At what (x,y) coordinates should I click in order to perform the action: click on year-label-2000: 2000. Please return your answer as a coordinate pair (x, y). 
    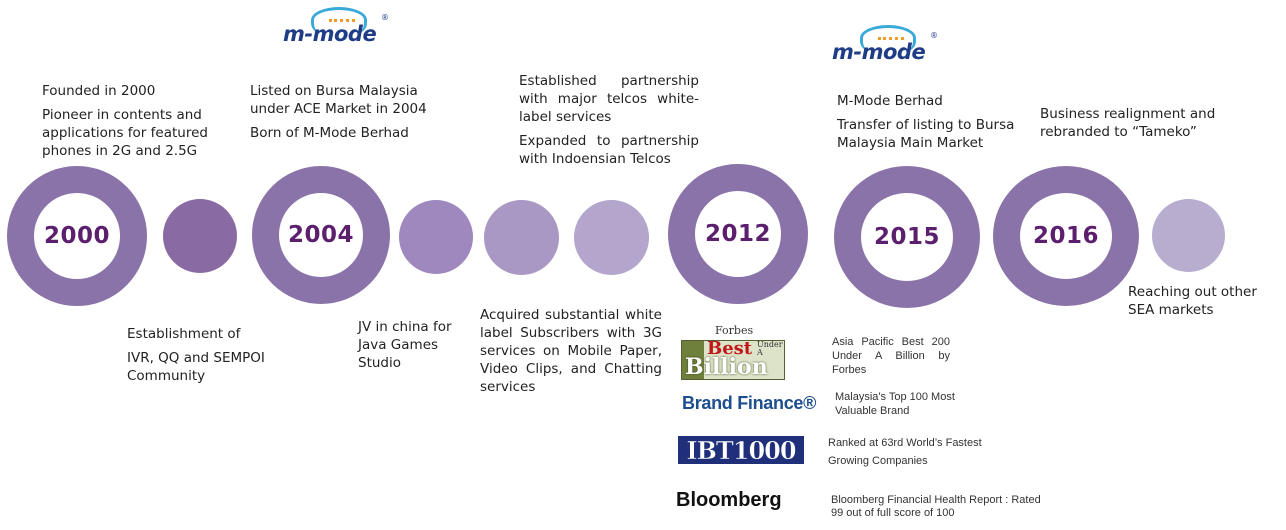
    Looking at the image, I should click on (76, 236).